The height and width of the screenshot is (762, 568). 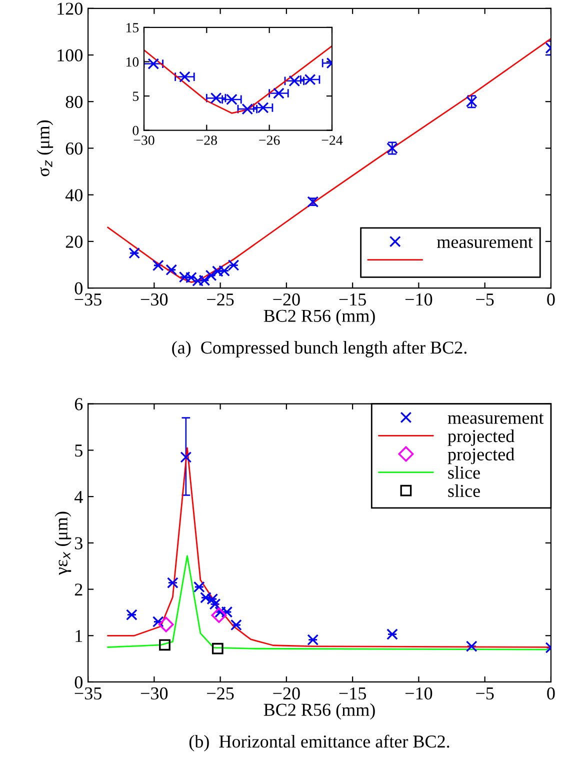 What do you see at coordinates (73, 195) in the screenshot?
I see `y-tick-label: 40` at bounding box center [73, 195].